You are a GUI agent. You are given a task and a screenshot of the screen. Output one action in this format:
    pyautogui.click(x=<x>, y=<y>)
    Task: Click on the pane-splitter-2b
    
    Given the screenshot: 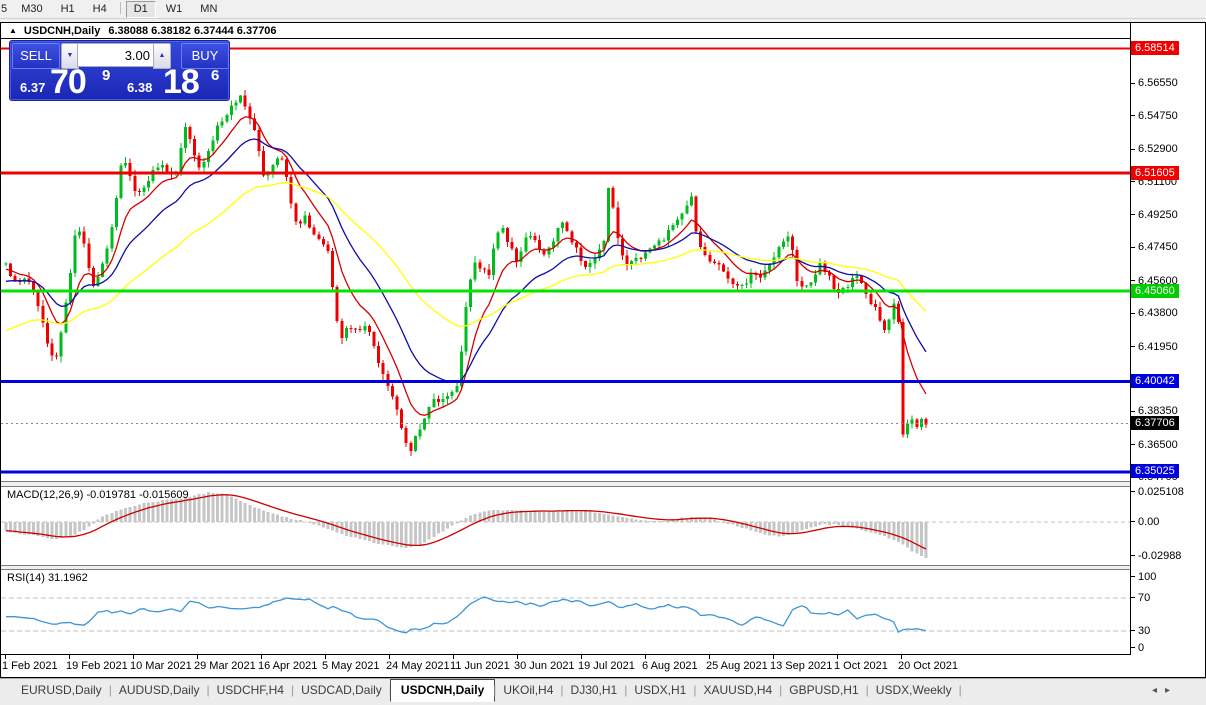 What is the action you would take?
    pyautogui.click(x=602, y=569)
    